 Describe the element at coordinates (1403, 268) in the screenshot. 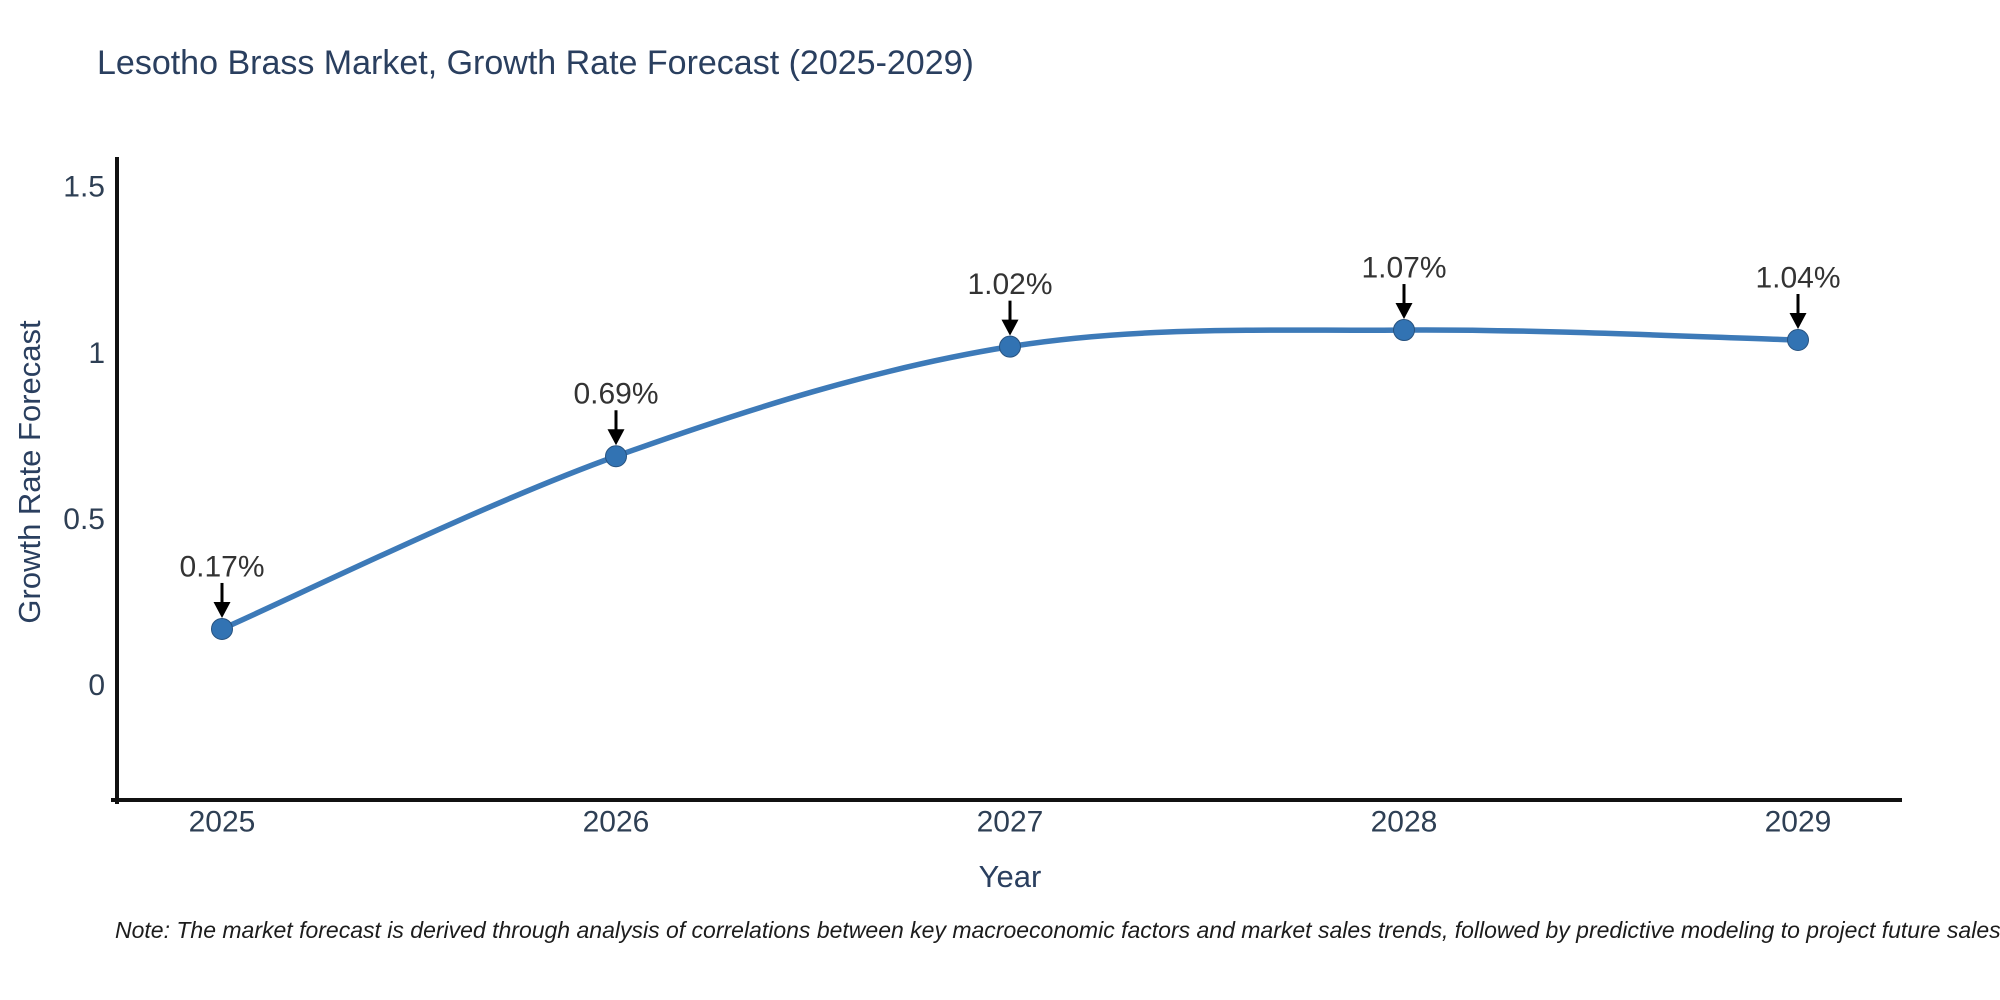

I see `point-annotation-label: 1.07%` at that location.